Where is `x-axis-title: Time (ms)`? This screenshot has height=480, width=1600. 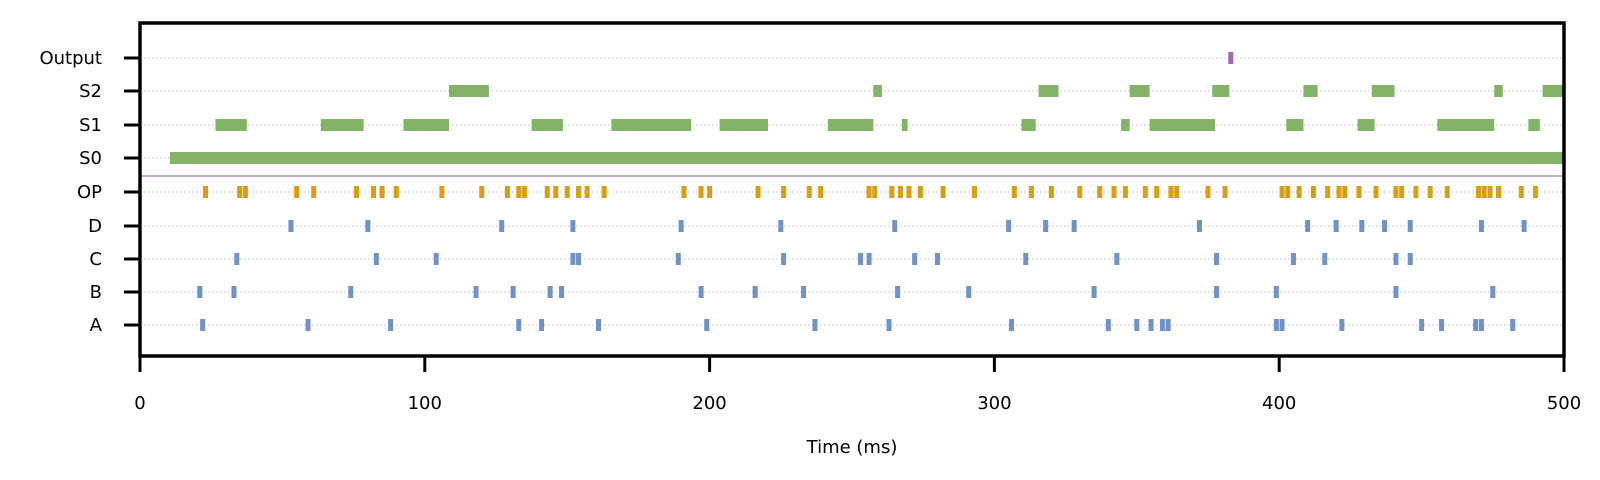
x-axis-title: Time (ms) is located at coordinates (852, 447).